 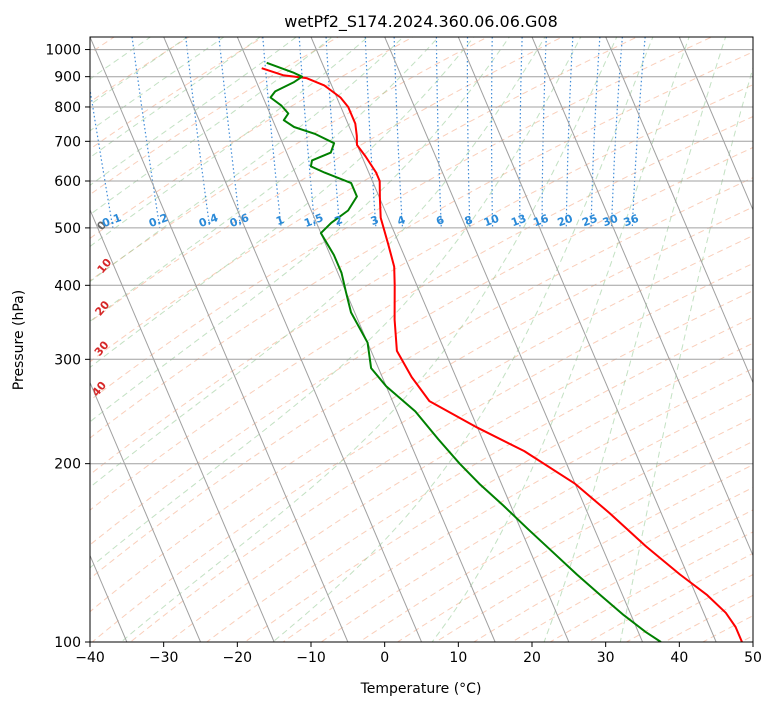 What do you see at coordinates (67, 286) in the screenshot?
I see `y-tick-label: 400` at bounding box center [67, 286].